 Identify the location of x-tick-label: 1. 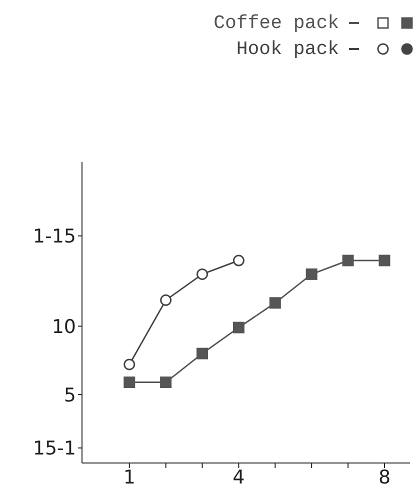
(129, 477).